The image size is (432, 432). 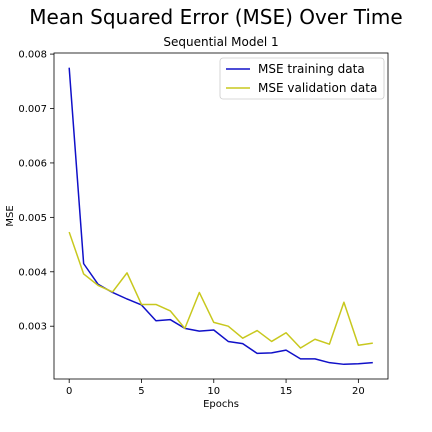 What do you see at coordinates (221, 404) in the screenshot?
I see `x-axis-label: Epochs` at bounding box center [221, 404].